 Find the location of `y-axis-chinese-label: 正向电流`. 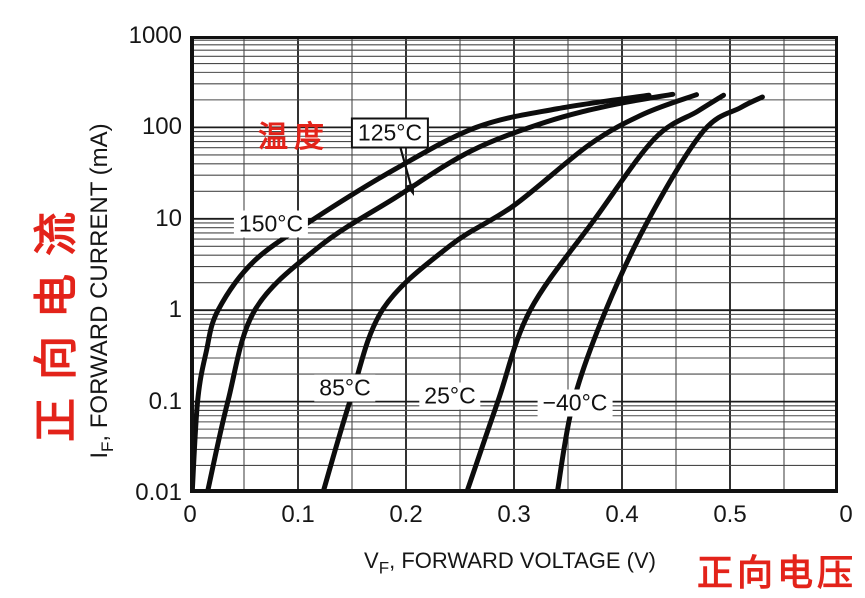

y-axis-chinese-label: 正向电流 is located at coordinates (56, 318).